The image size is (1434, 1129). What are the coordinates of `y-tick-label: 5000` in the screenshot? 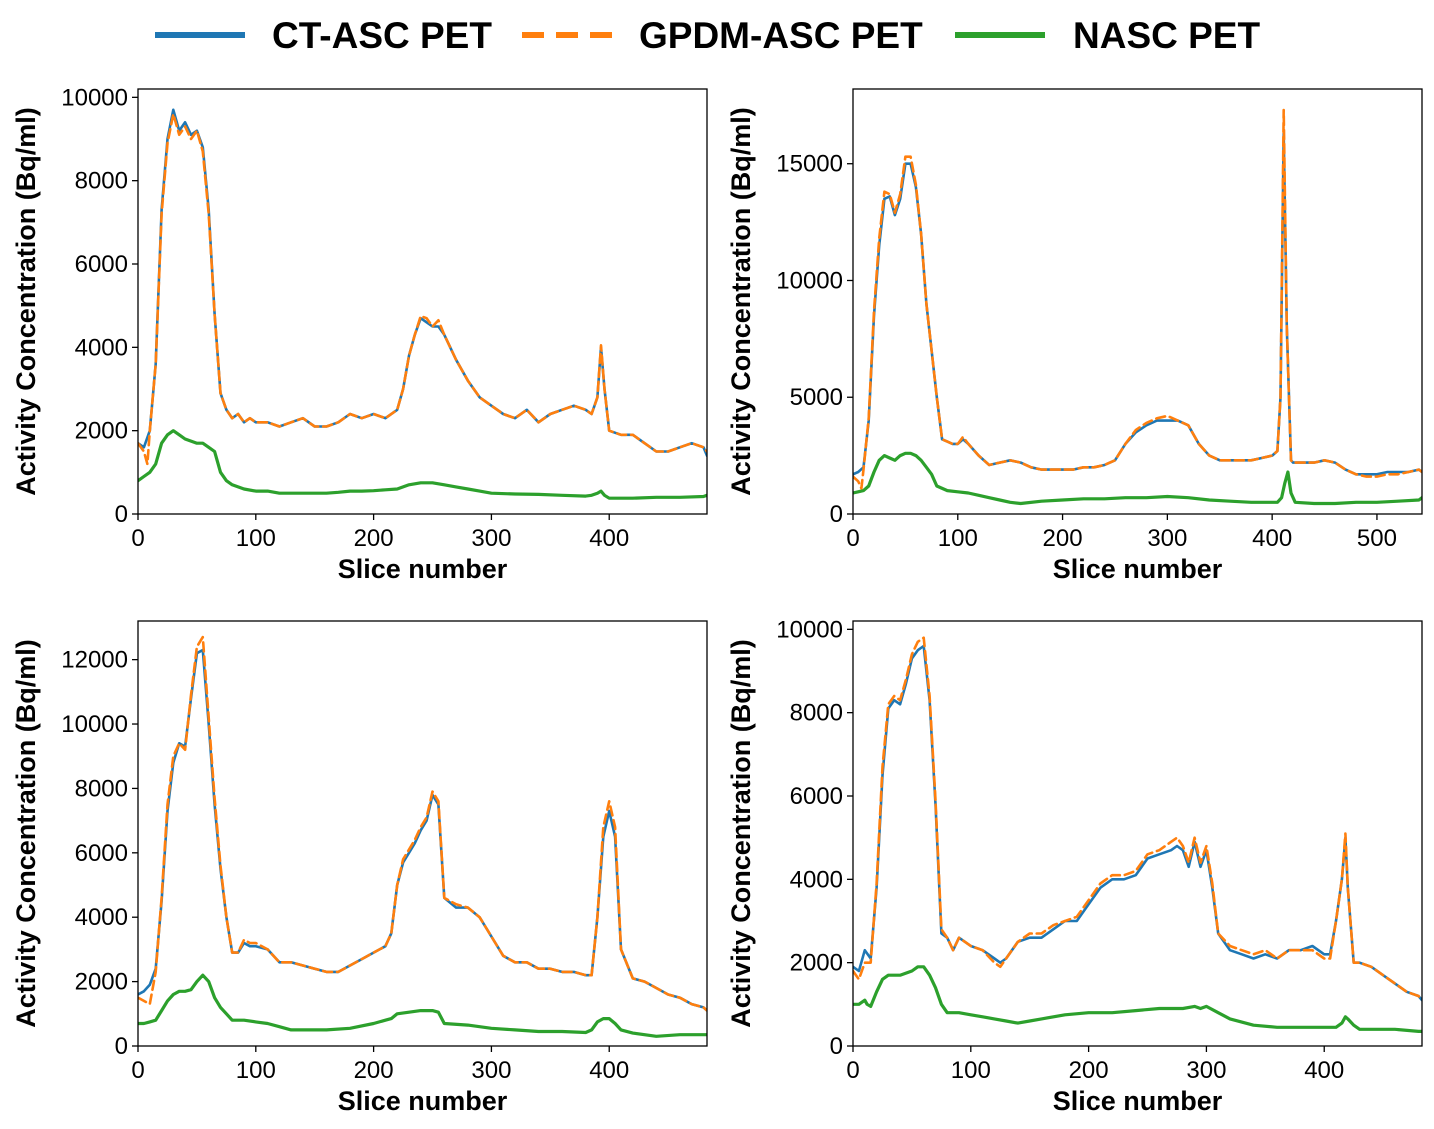 It's located at (816, 397).